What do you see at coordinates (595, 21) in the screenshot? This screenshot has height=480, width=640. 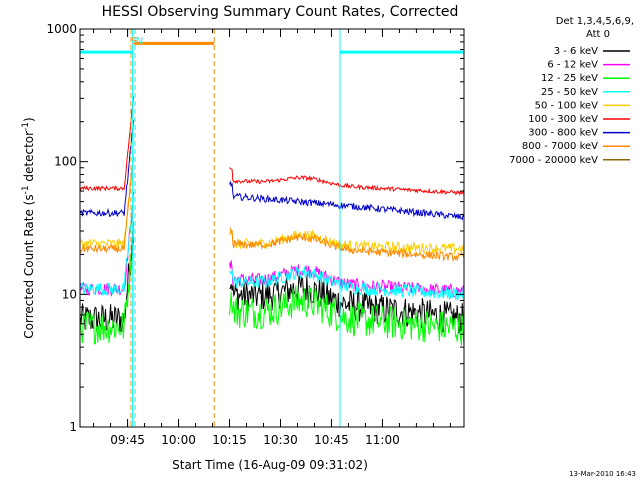 I see `legend-header-1: Det 1,3,4,5,6,9,` at bounding box center [595, 21].